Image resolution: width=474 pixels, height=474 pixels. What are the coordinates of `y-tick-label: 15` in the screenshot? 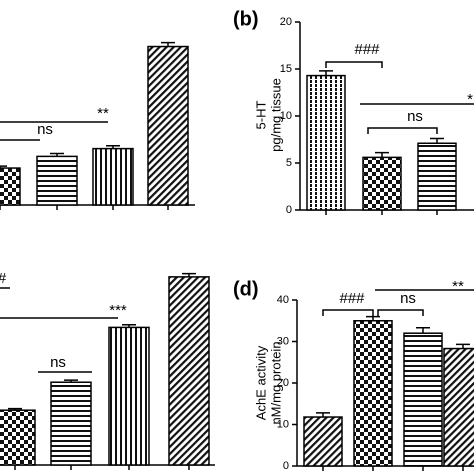 It's located at (286, 69).